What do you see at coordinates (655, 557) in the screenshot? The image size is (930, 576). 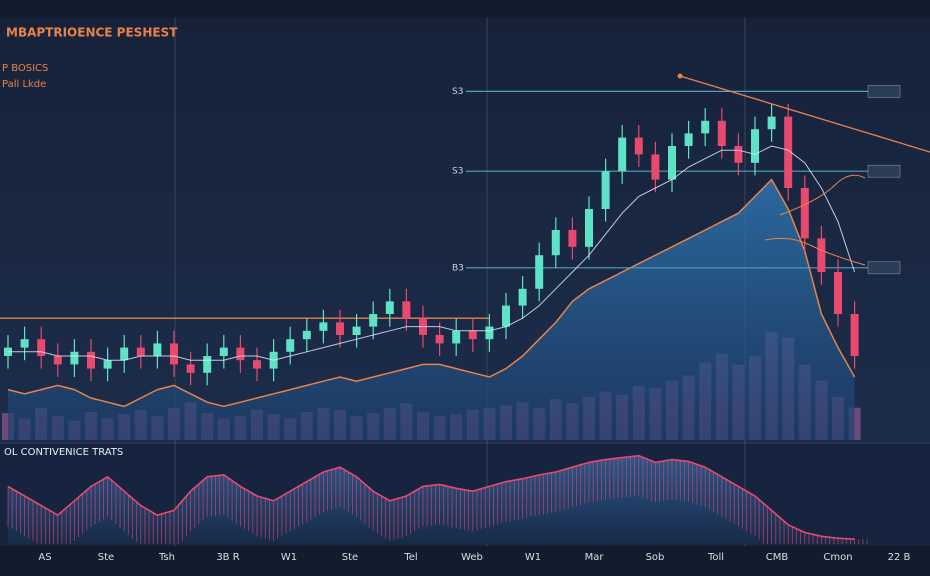 I see `x-tick-label: Sob` at bounding box center [655, 557].